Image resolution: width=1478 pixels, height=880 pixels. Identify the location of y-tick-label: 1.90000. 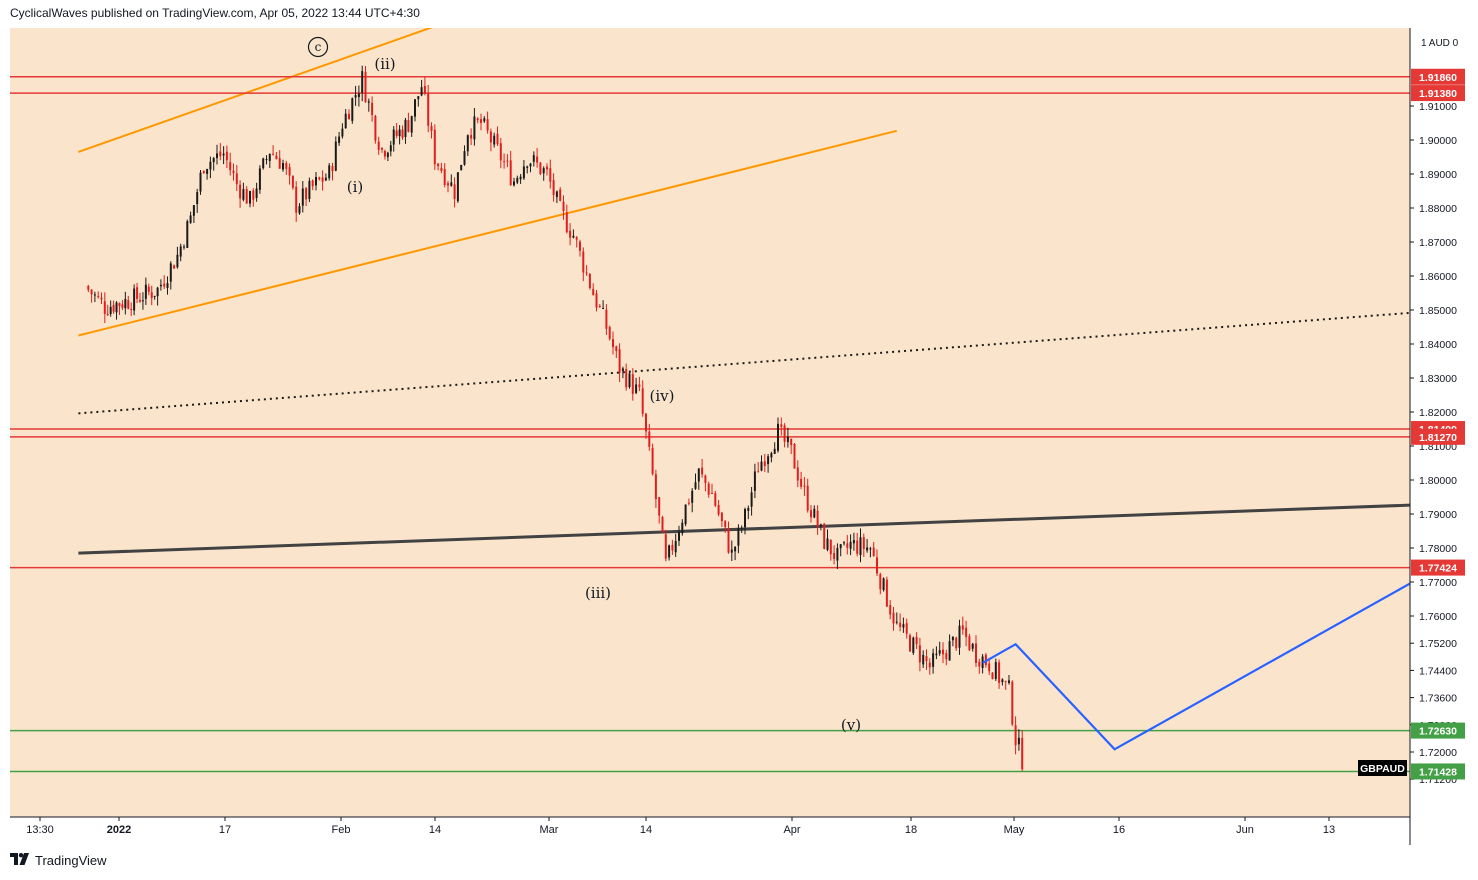
(1438, 141).